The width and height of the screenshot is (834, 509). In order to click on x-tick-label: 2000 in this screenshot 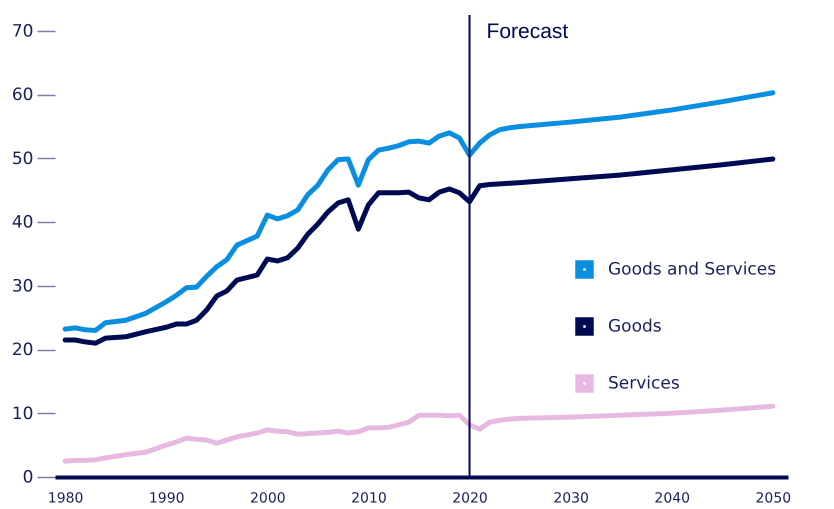, I will do `click(268, 498)`.